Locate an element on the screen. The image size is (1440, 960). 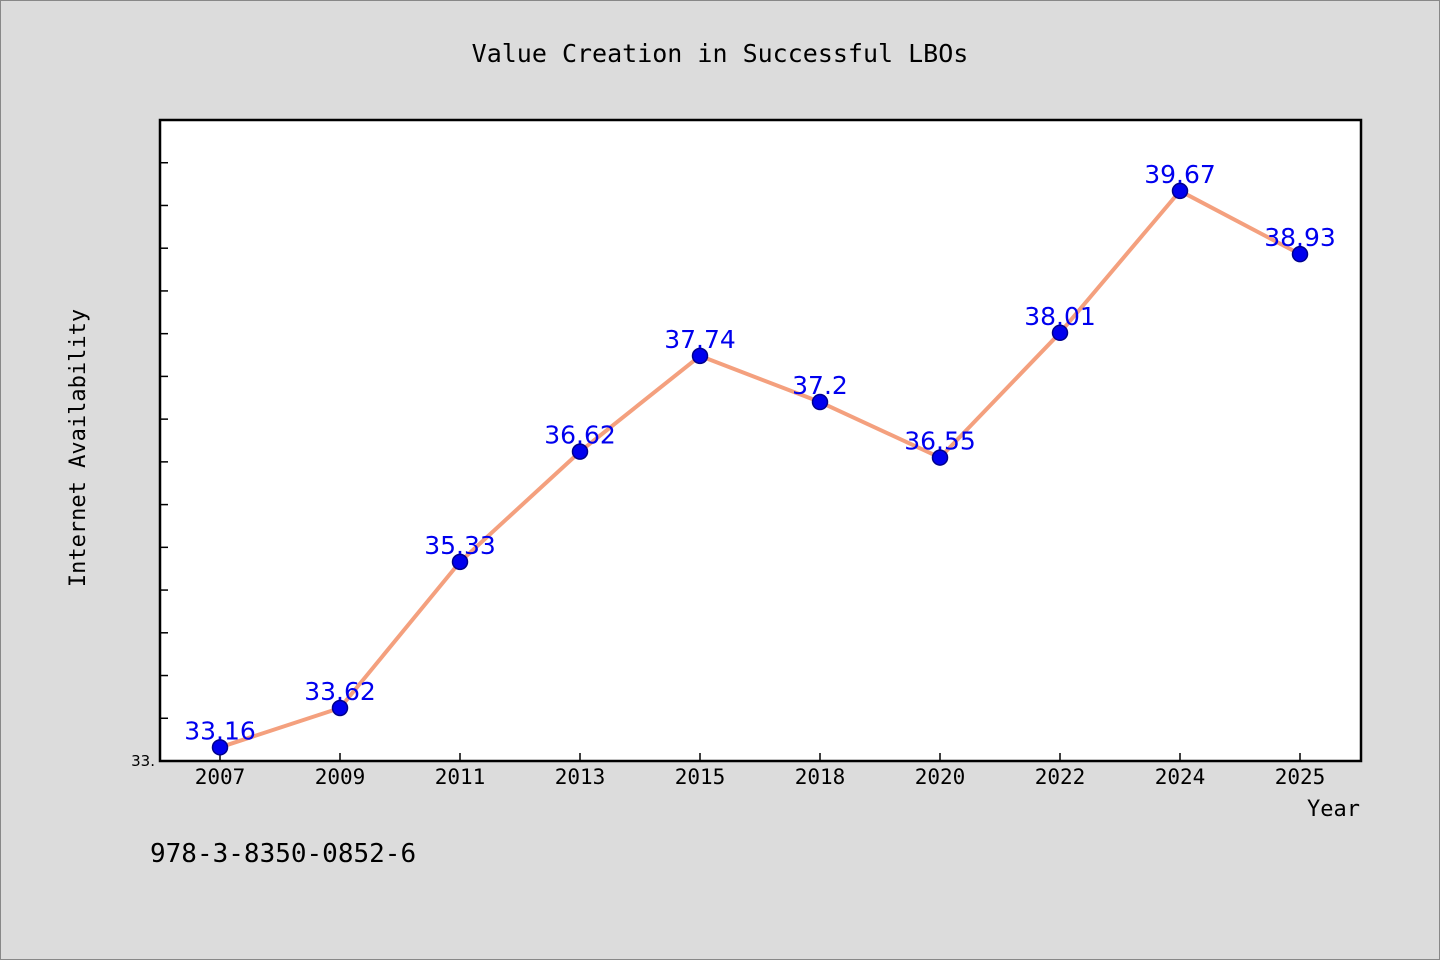
x-axis-ticks: 2007 2009 2011 2013 2015 2018 2020 2022 2024 2025 is located at coordinates (760, 771).